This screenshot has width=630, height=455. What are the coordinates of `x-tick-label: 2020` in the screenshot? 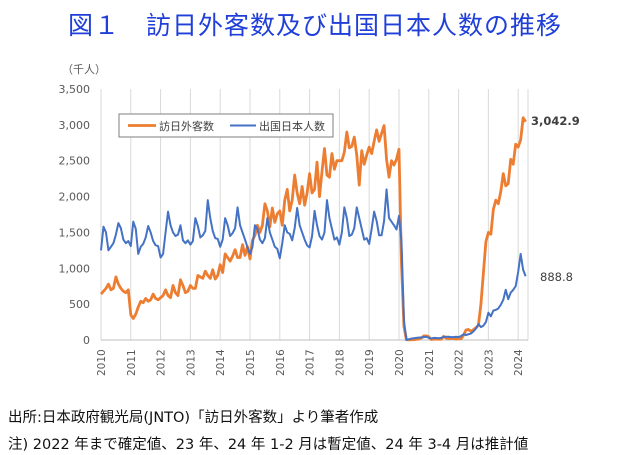 It's located at (400, 362).